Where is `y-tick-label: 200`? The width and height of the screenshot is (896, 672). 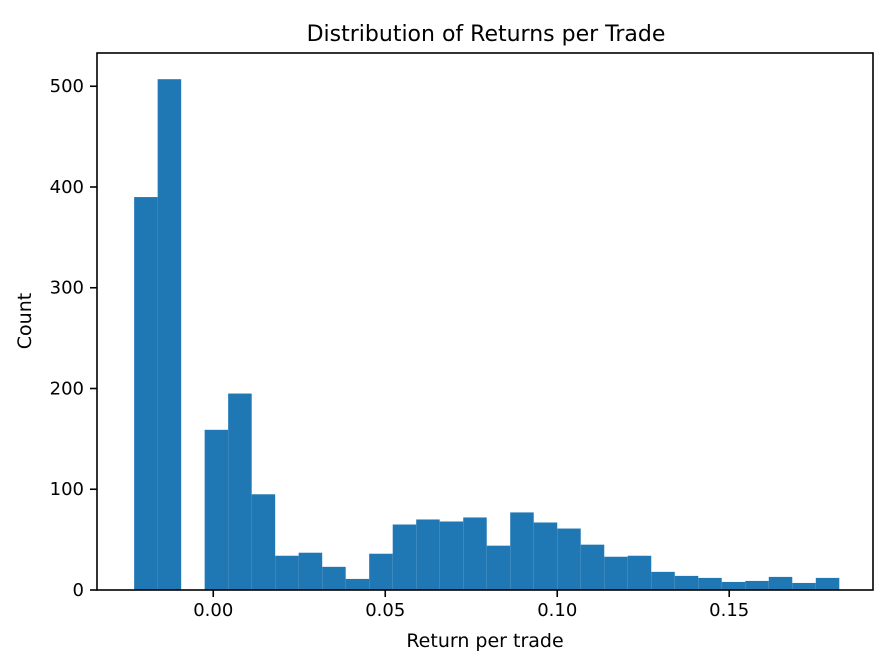 y-tick-label: 200 is located at coordinates (67, 388).